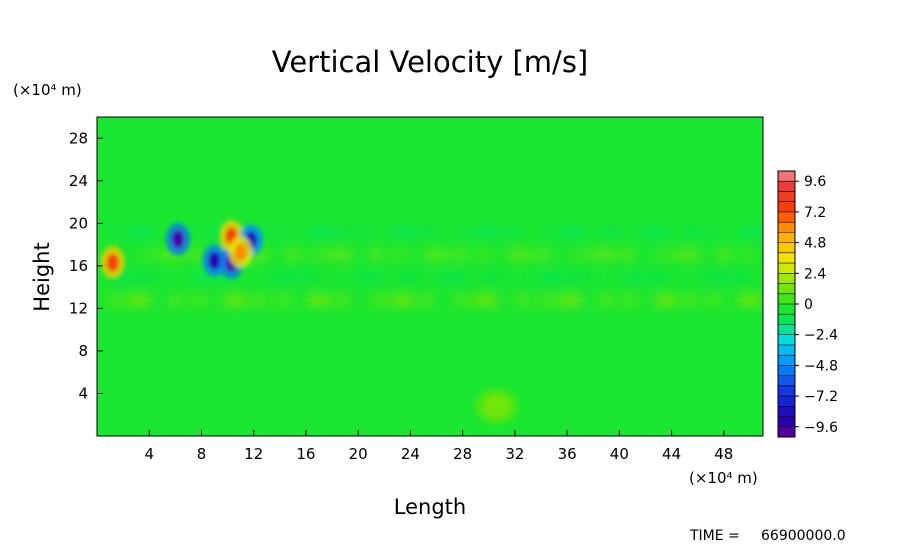  Describe the element at coordinates (815, 213) in the screenshot. I see `colorbar-tick-label: 7.2` at that location.